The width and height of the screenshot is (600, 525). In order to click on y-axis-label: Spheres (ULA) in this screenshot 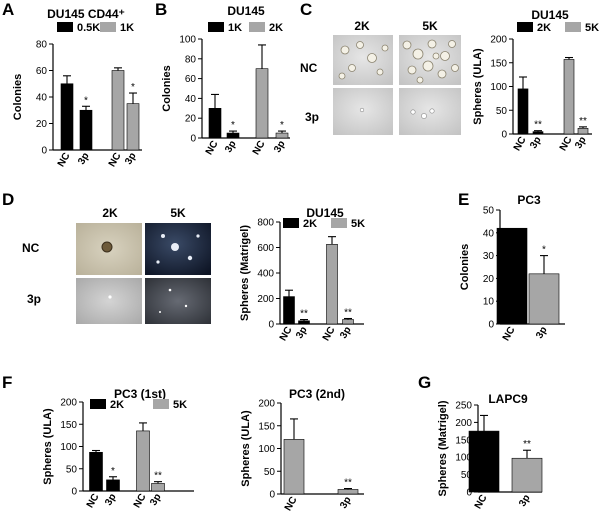, I will do `click(478, 86)`.